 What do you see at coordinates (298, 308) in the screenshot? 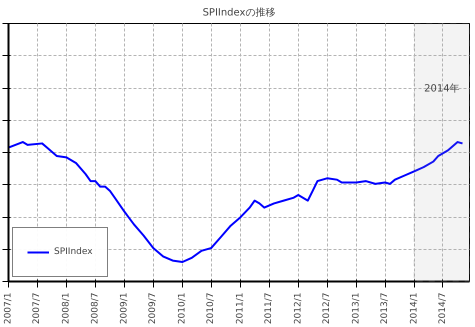
I see `x-tick-label: 2012/1` at bounding box center [298, 308].